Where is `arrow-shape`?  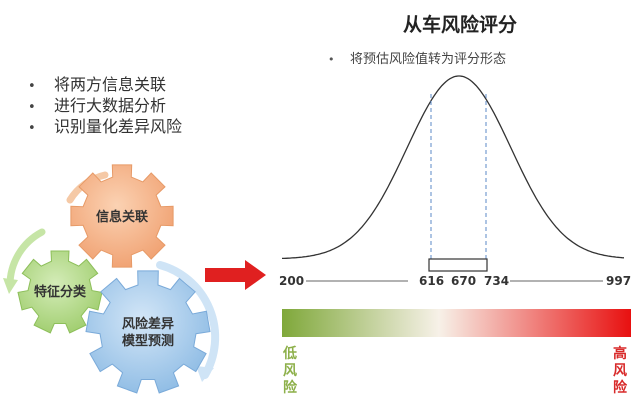 arrow-shape is located at coordinates (235, 275).